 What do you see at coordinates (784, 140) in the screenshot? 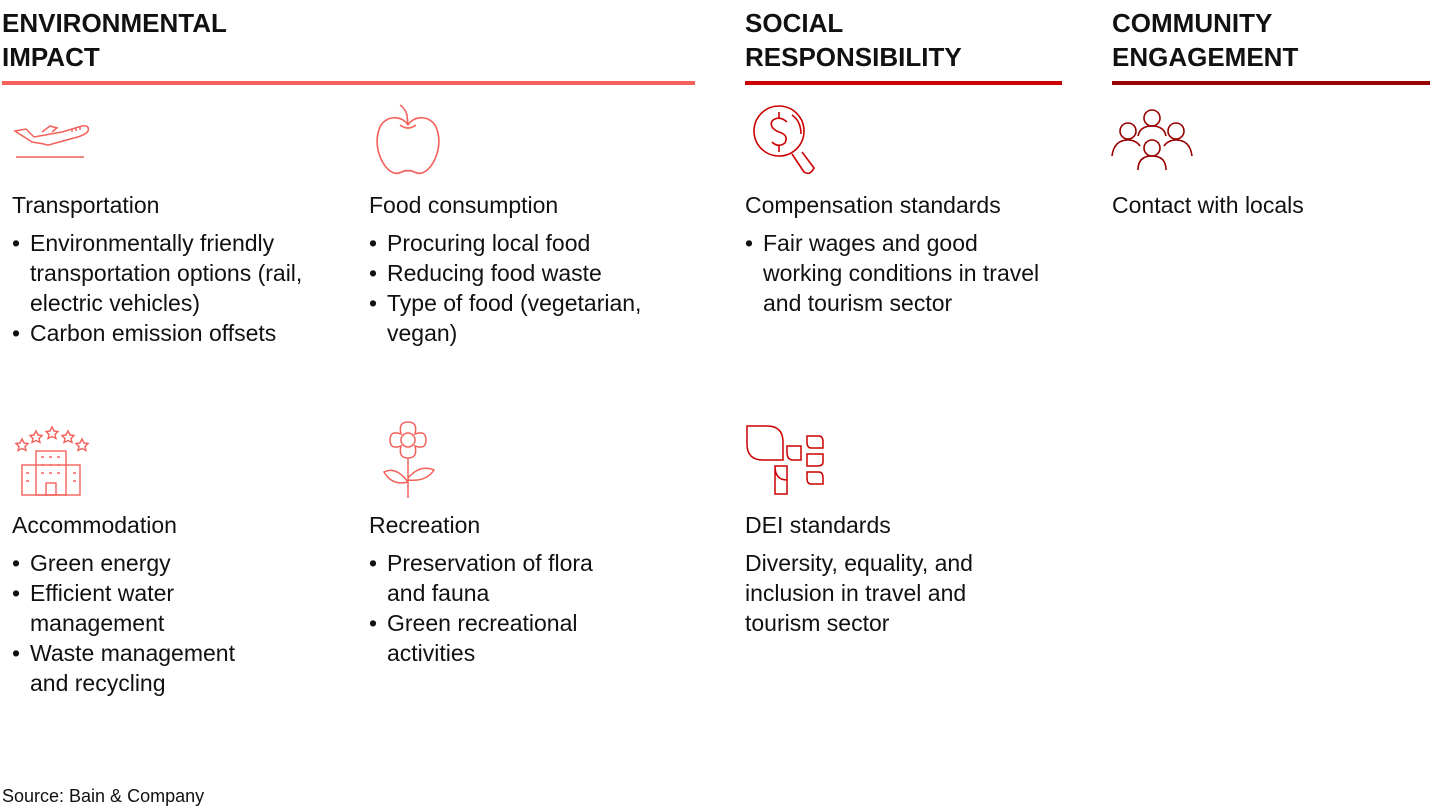
I see `dollar-magnifier-icon` at bounding box center [784, 140].